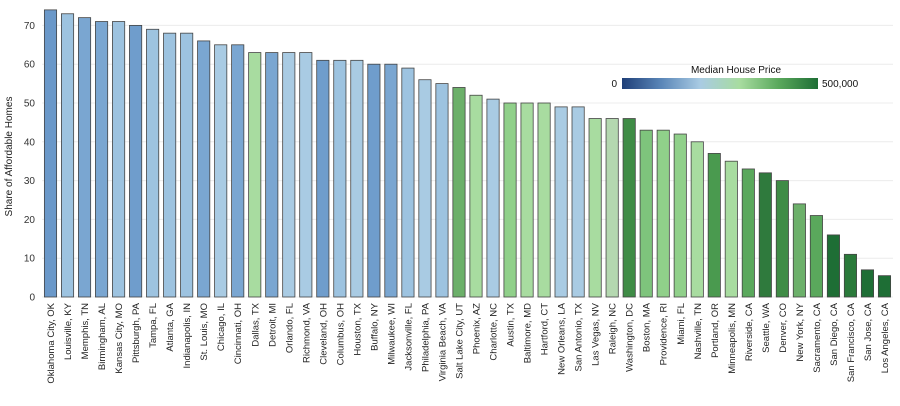 The height and width of the screenshot is (406, 900). I want to click on x-tick-label: Houston, TX, so click(357, 328).